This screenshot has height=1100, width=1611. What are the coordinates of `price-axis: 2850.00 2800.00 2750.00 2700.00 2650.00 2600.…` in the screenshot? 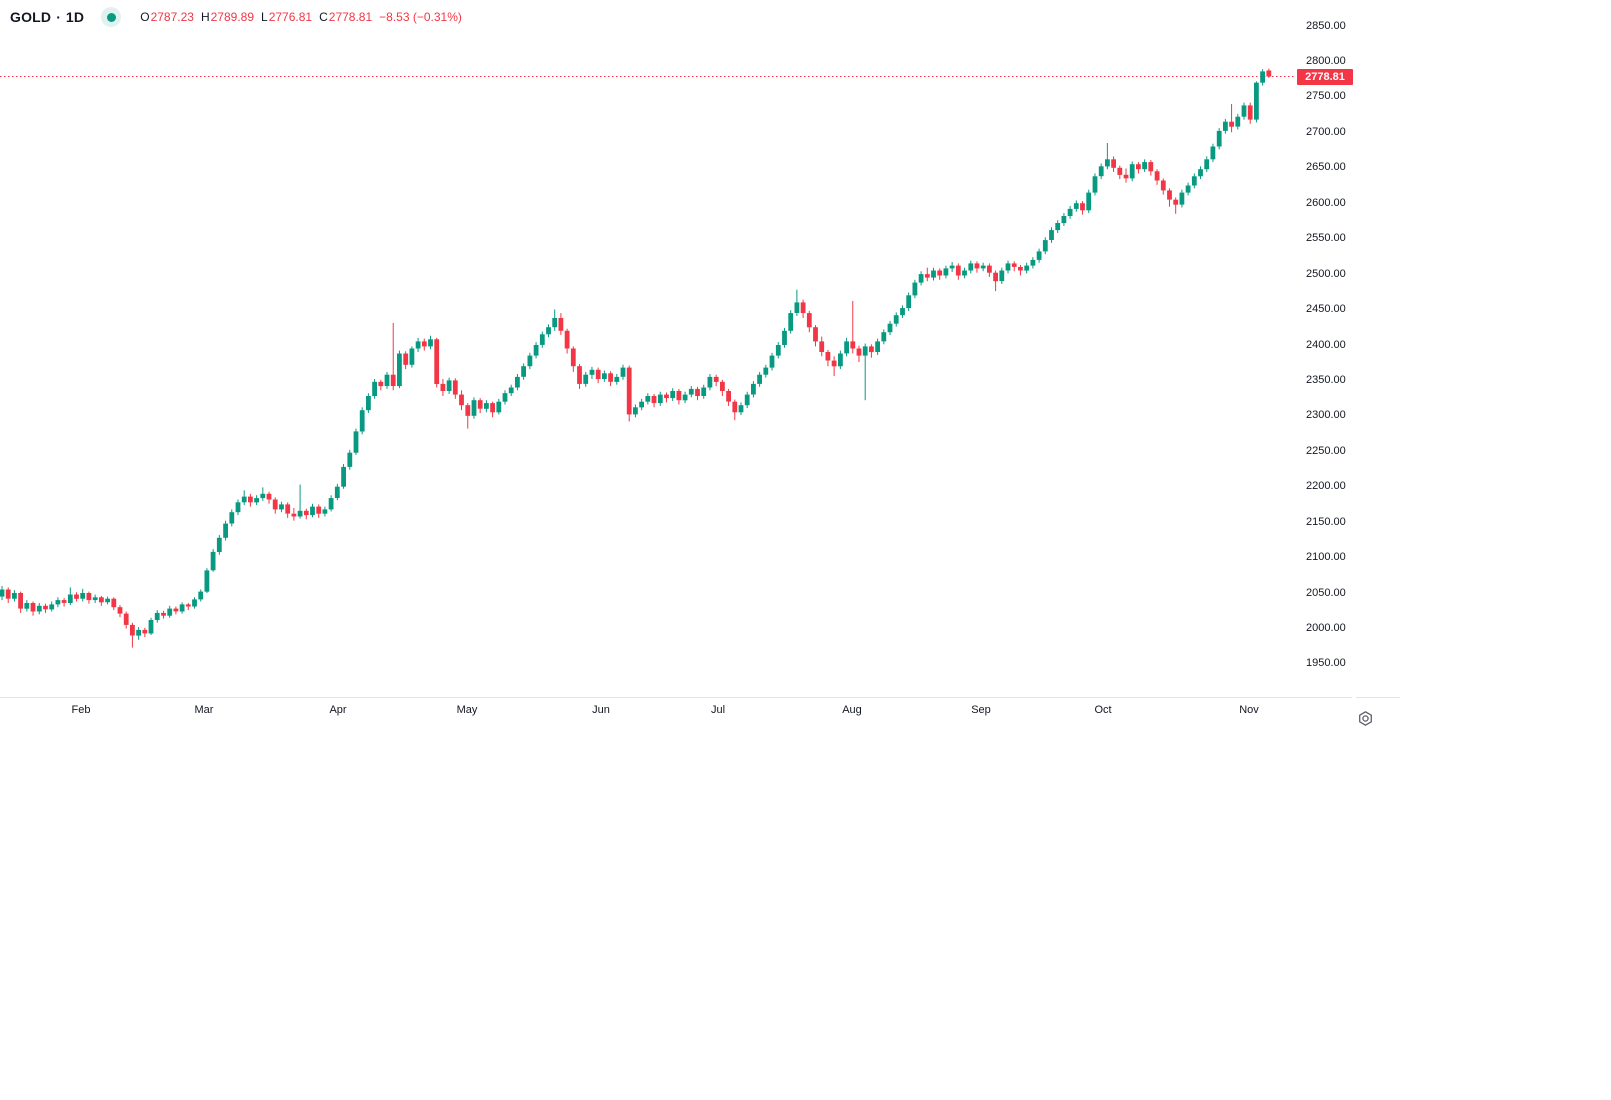 It's located at (1351, 348).